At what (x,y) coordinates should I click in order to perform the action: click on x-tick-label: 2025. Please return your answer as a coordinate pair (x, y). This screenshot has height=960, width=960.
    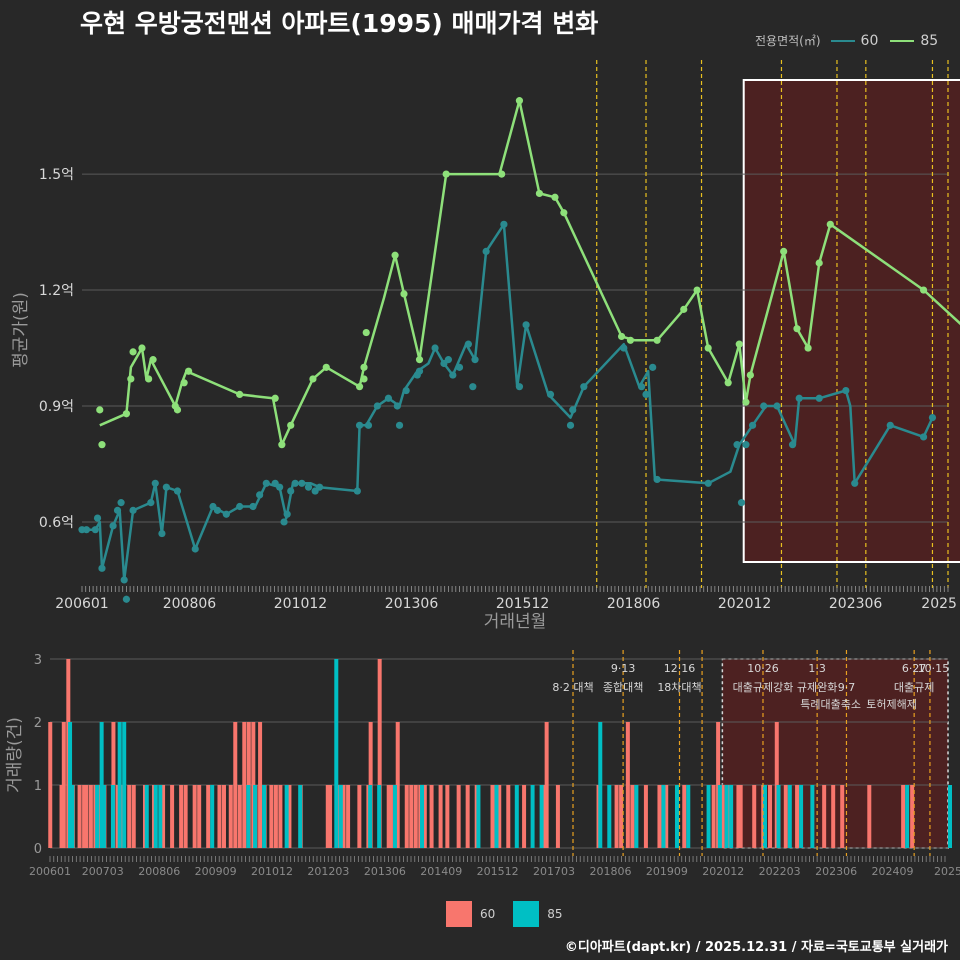
    Looking at the image, I should click on (939, 604).